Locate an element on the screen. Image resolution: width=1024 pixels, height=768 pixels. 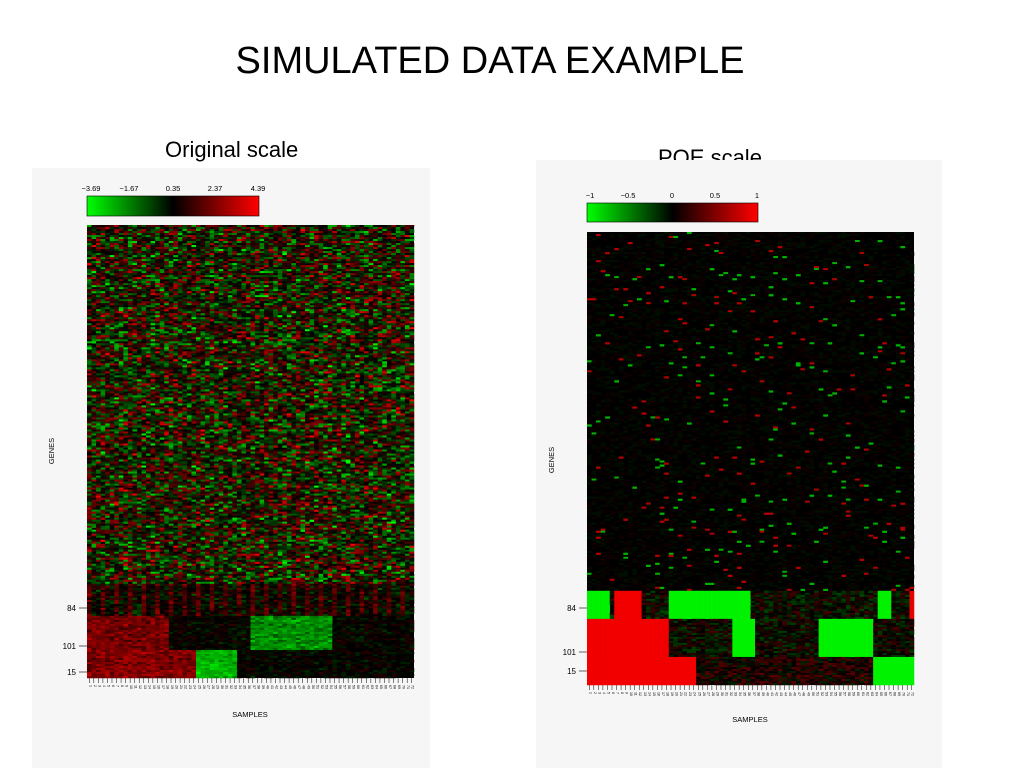
colorbar-tick: 0.5 is located at coordinates (715, 195).